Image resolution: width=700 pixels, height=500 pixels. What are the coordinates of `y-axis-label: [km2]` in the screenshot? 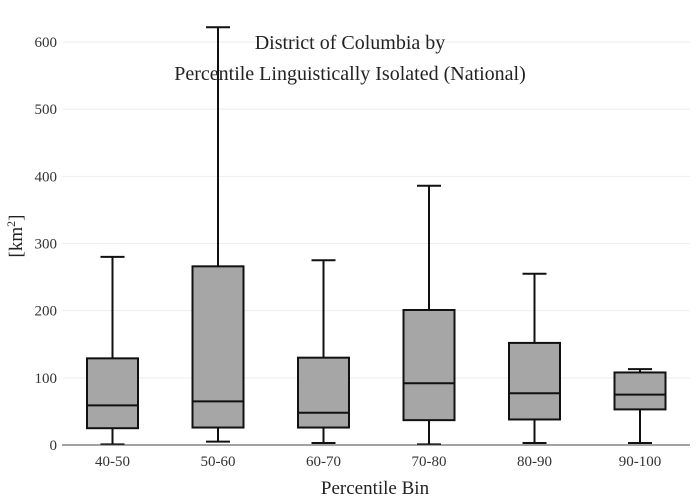 It's located at (15, 236).